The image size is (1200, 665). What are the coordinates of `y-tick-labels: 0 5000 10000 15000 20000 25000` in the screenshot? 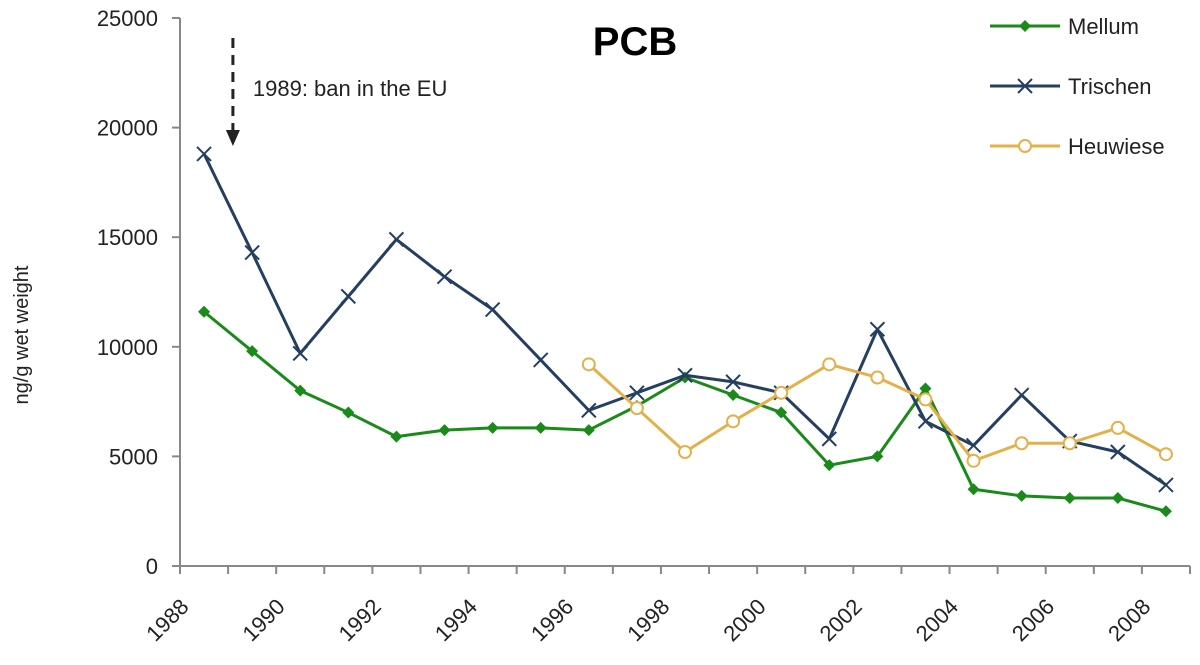 It's located at (138, 292).